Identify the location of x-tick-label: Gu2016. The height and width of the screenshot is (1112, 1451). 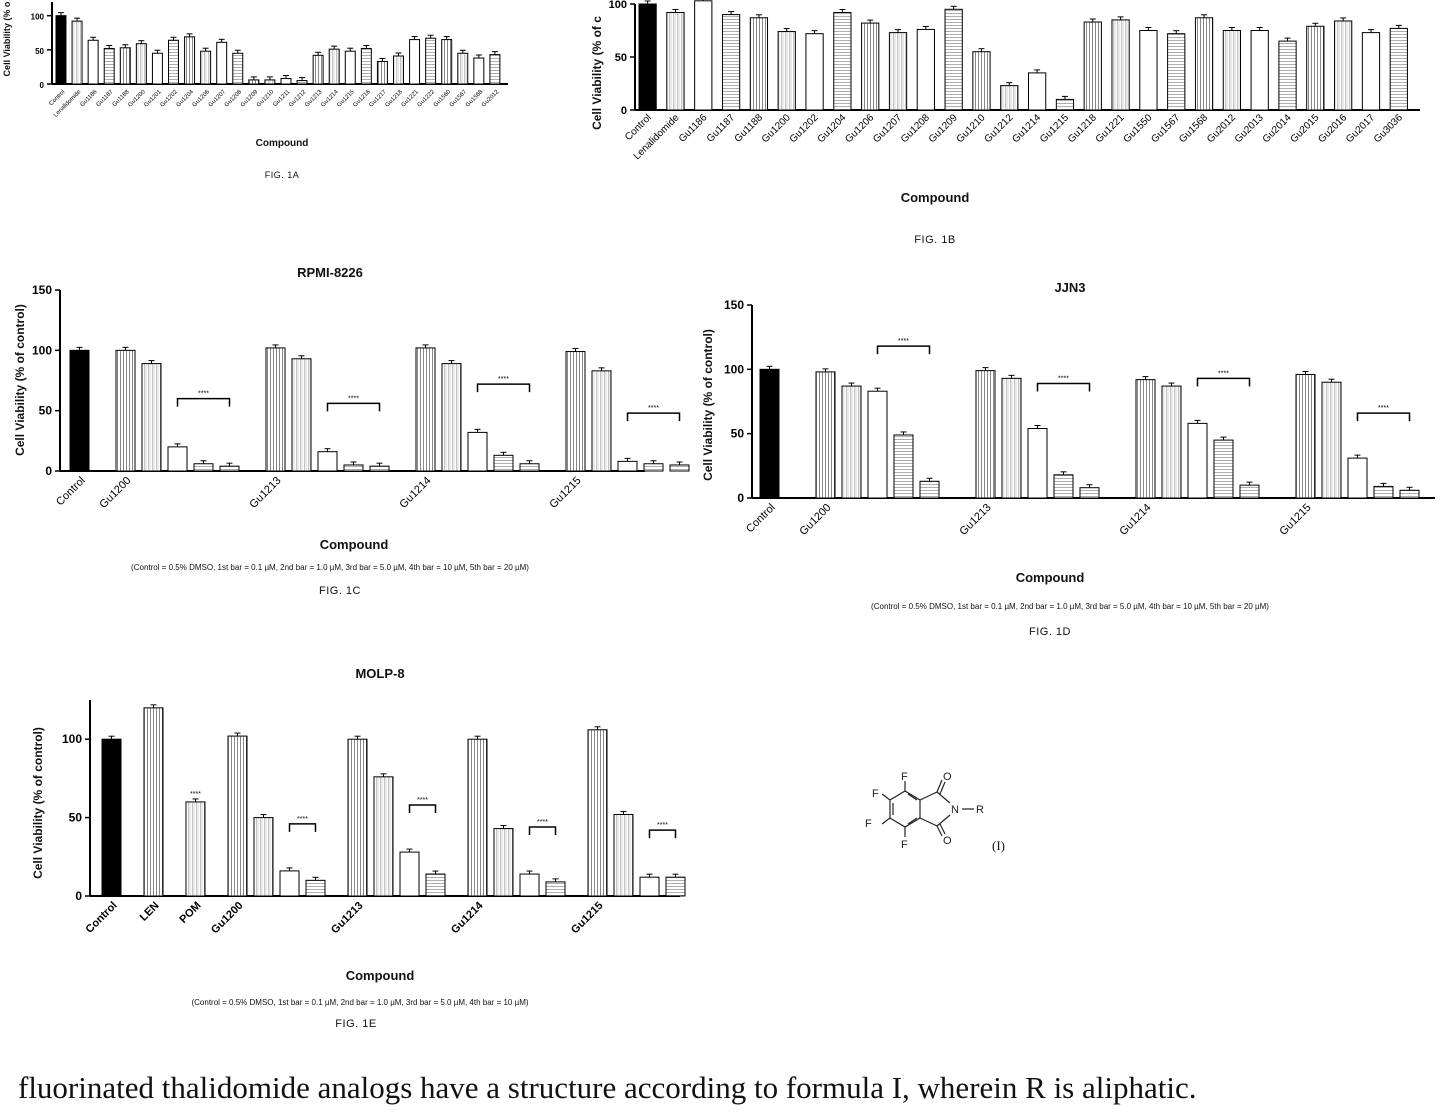
(1332, 128).